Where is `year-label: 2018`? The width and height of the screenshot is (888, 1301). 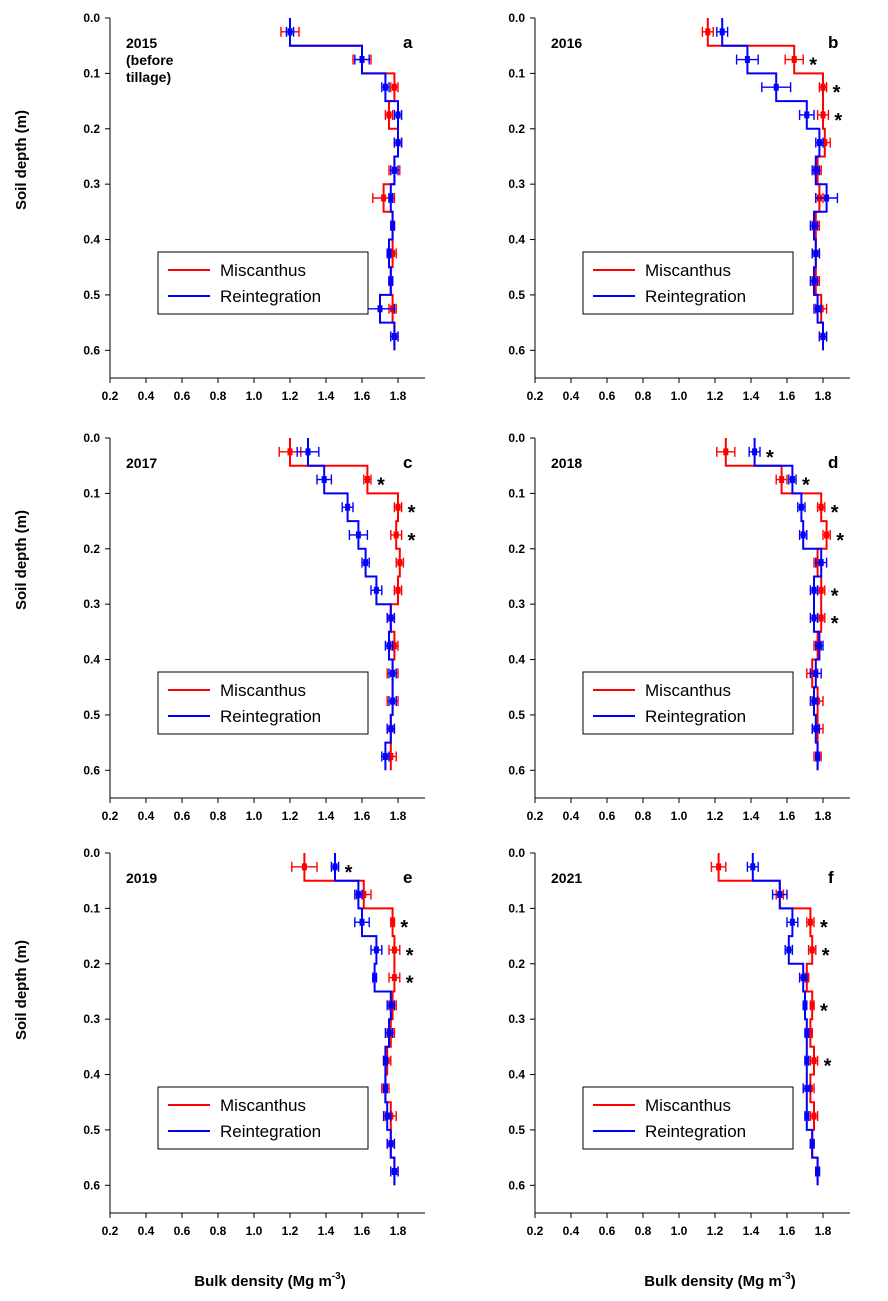 year-label: 2018 is located at coordinates (566, 463).